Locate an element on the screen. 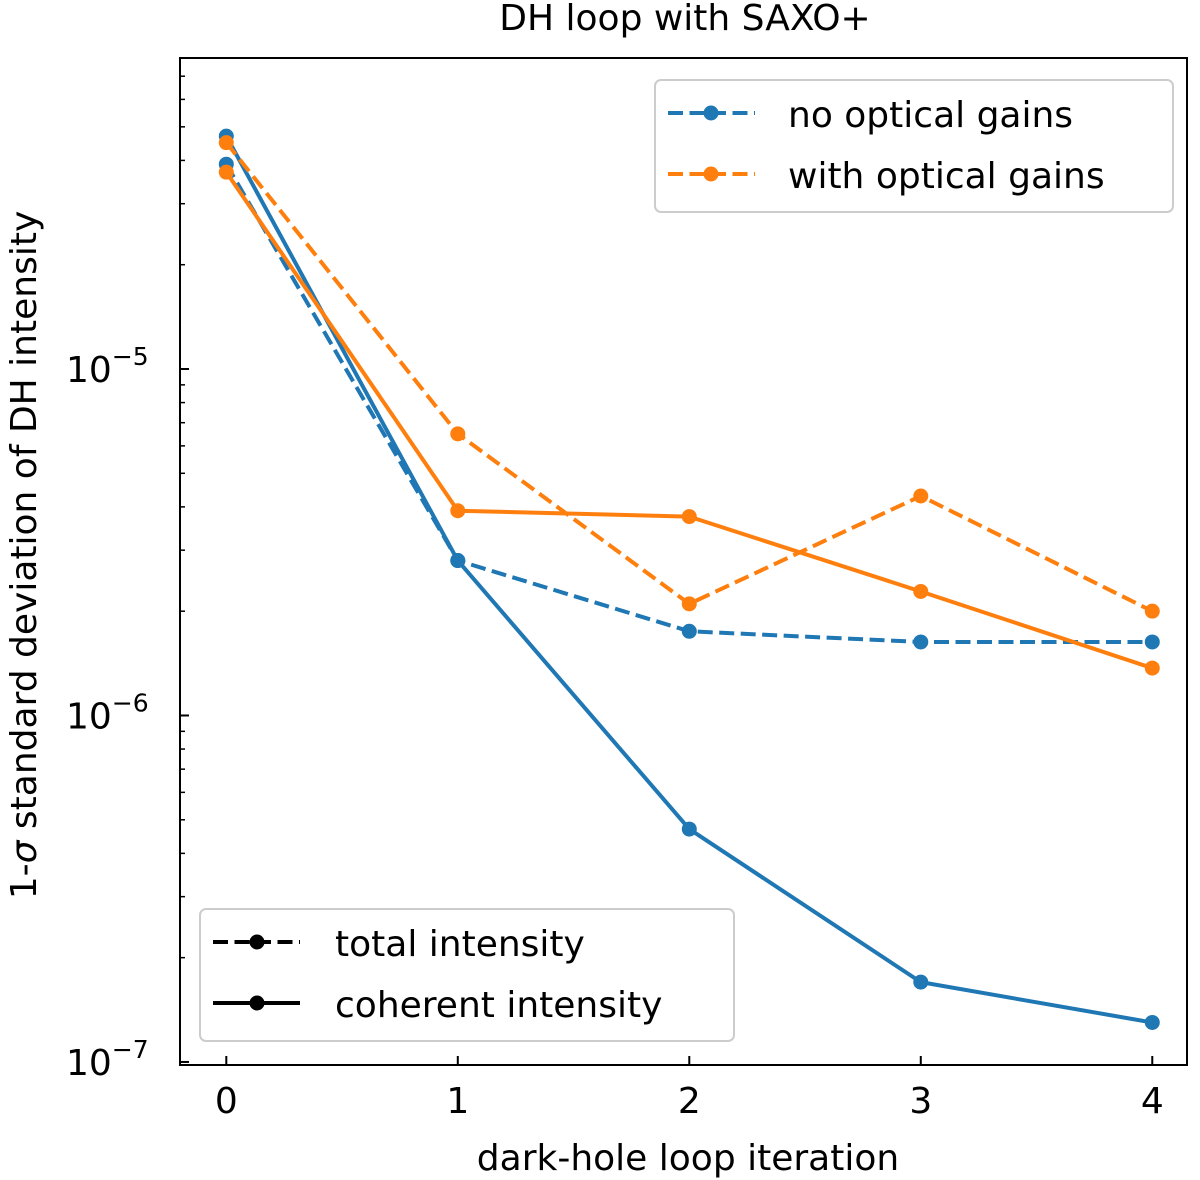 Image resolution: width=1200 pixels, height=1180 pixels. legend-styles: total intensity coherent intensity is located at coordinates (467, 975).